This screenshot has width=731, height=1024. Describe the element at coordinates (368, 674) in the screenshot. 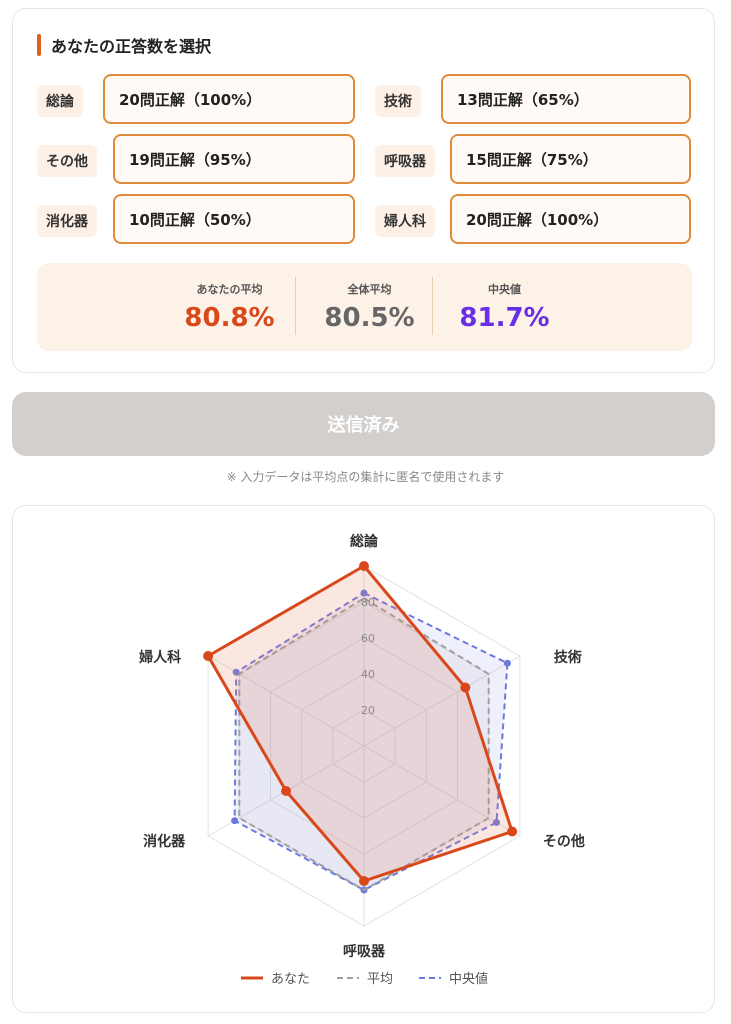

I see `r-tick-label: 40` at that location.